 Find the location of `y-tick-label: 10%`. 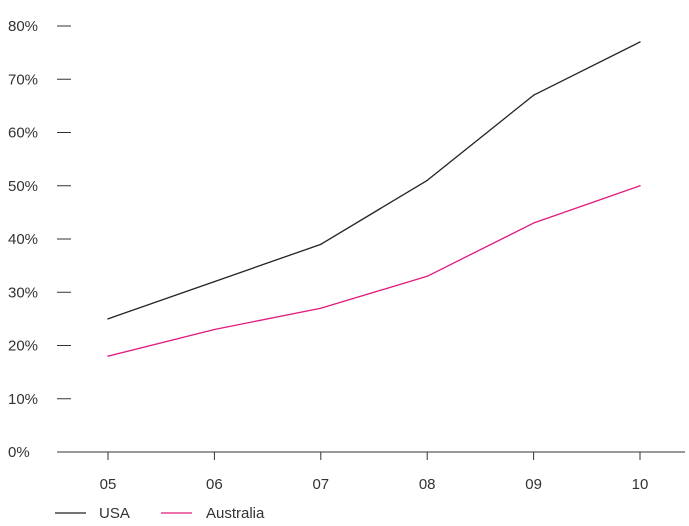

y-tick-label: 10% is located at coordinates (23, 399).